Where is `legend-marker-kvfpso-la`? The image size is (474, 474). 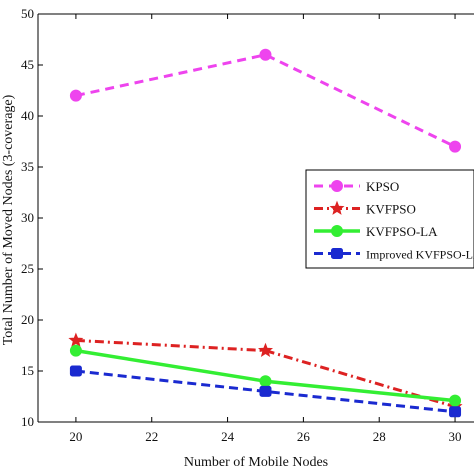
legend-marker-kvfpso-la is located at coordinates (337, 231).